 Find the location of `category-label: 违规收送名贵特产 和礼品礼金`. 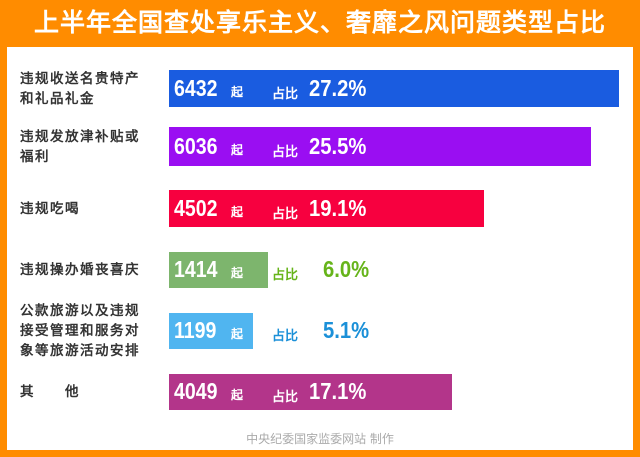

category-label: 违规收送名贵特产 和礼品礼金 is located at coordinates (80, 88).